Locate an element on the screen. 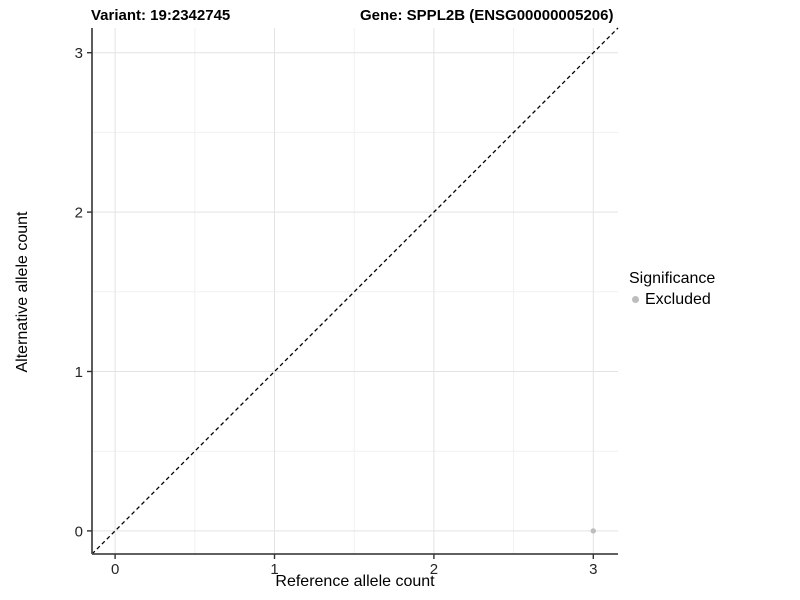  y-tick-label: 1 is located at coordinates (79, 372).